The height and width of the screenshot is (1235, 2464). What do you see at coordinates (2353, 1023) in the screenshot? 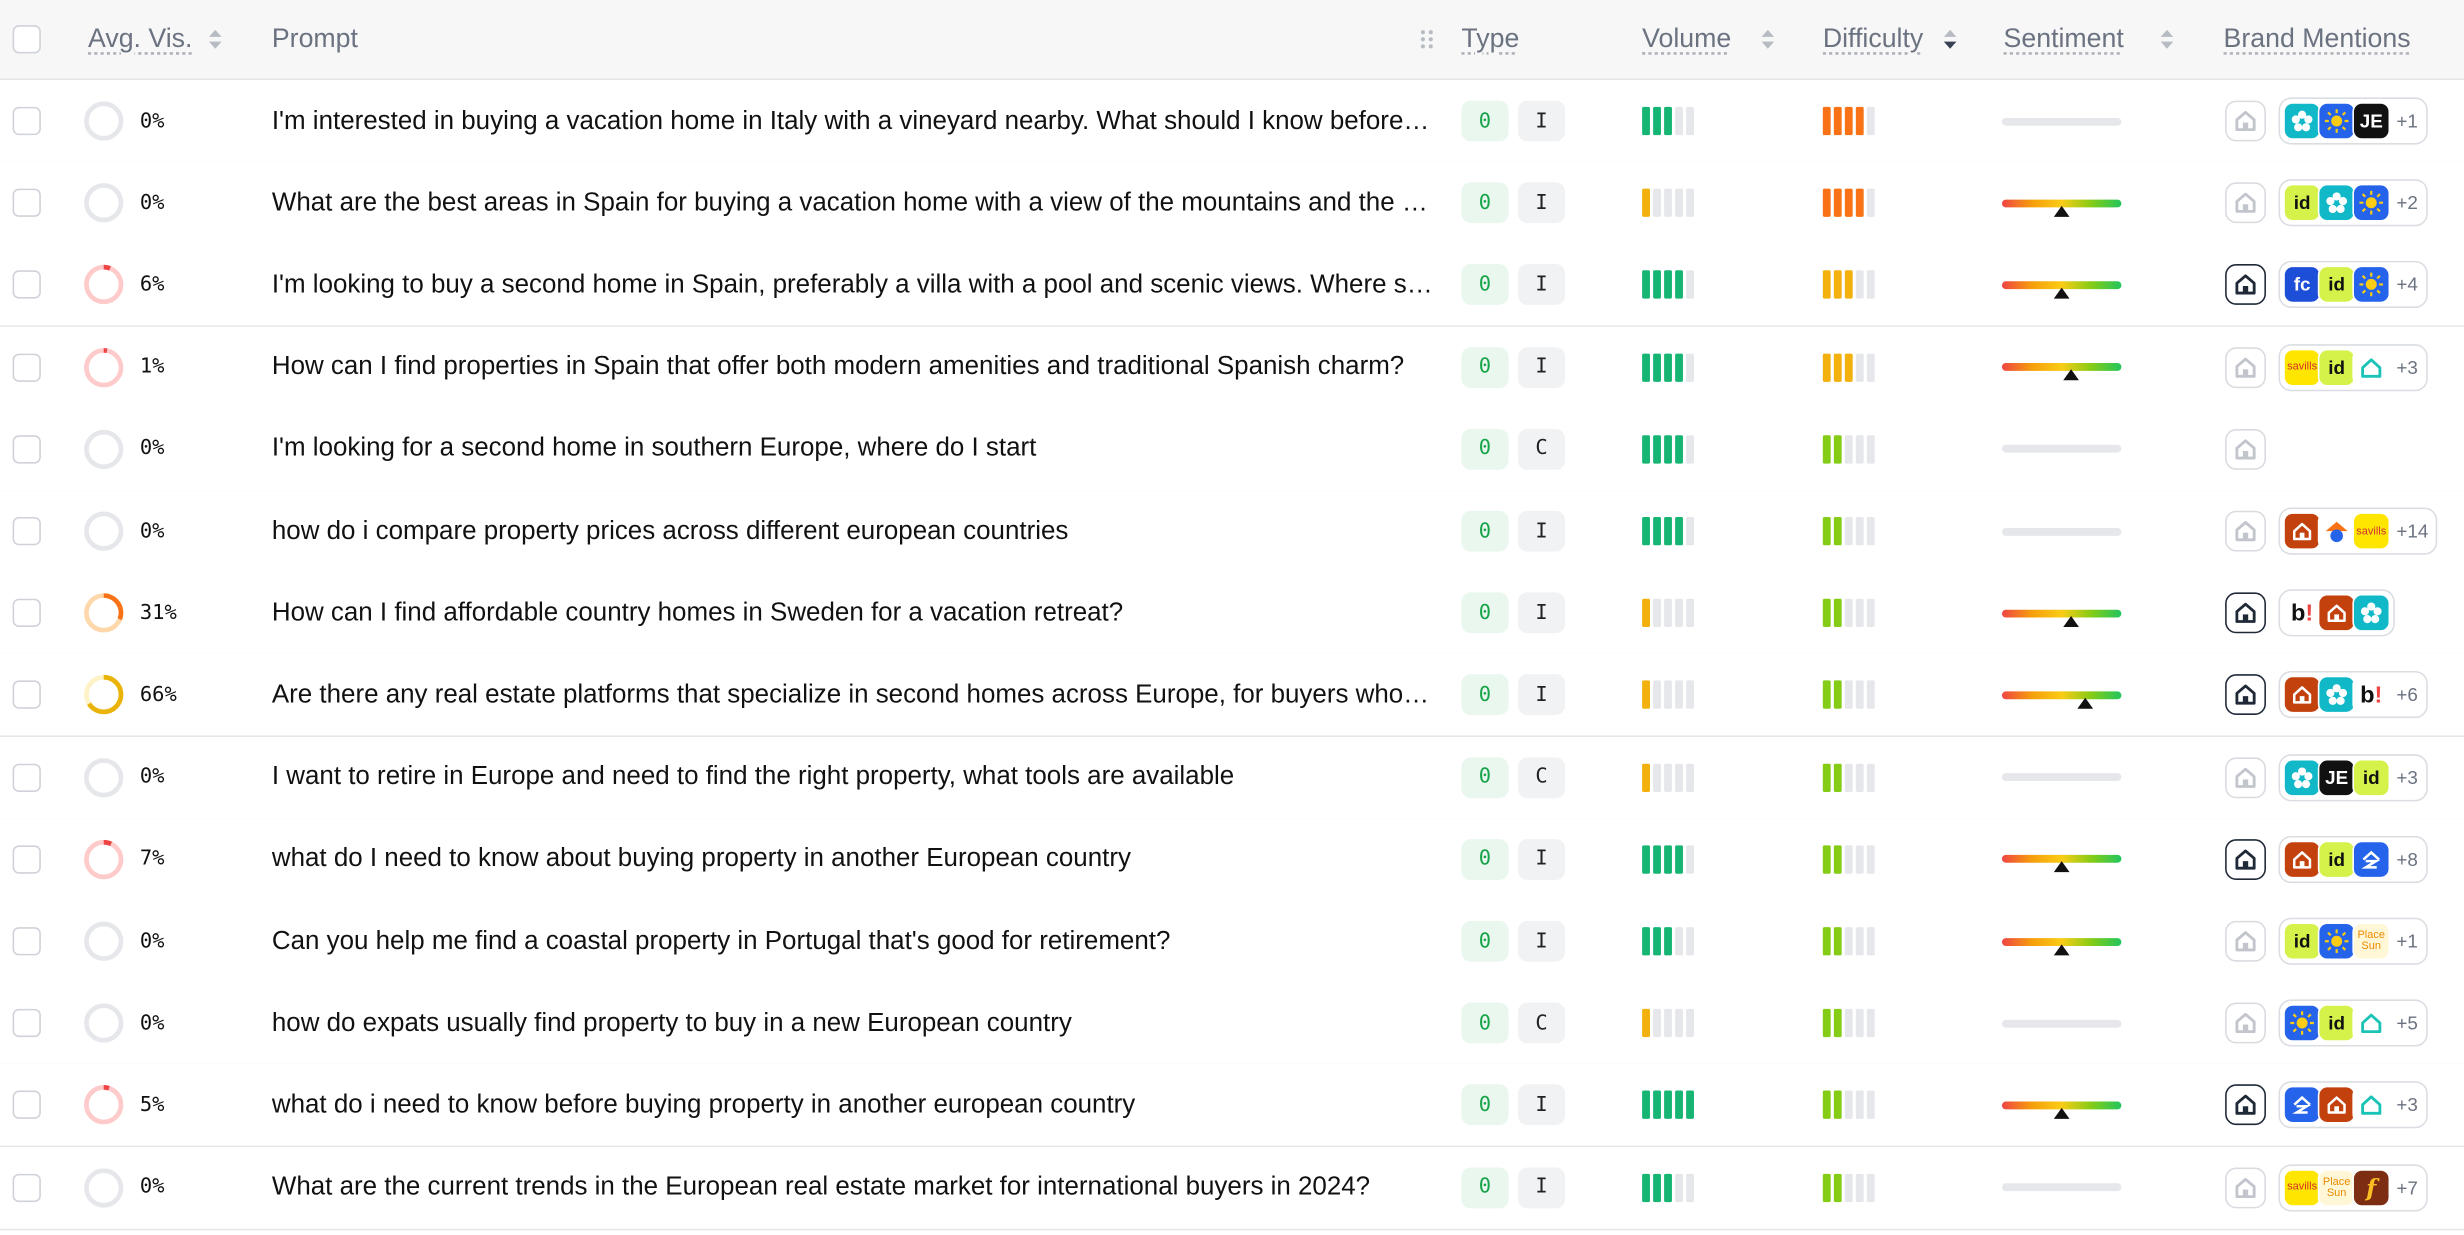
I see `brand-mentions-group: id +5` at bounding box center [2353, 1023].